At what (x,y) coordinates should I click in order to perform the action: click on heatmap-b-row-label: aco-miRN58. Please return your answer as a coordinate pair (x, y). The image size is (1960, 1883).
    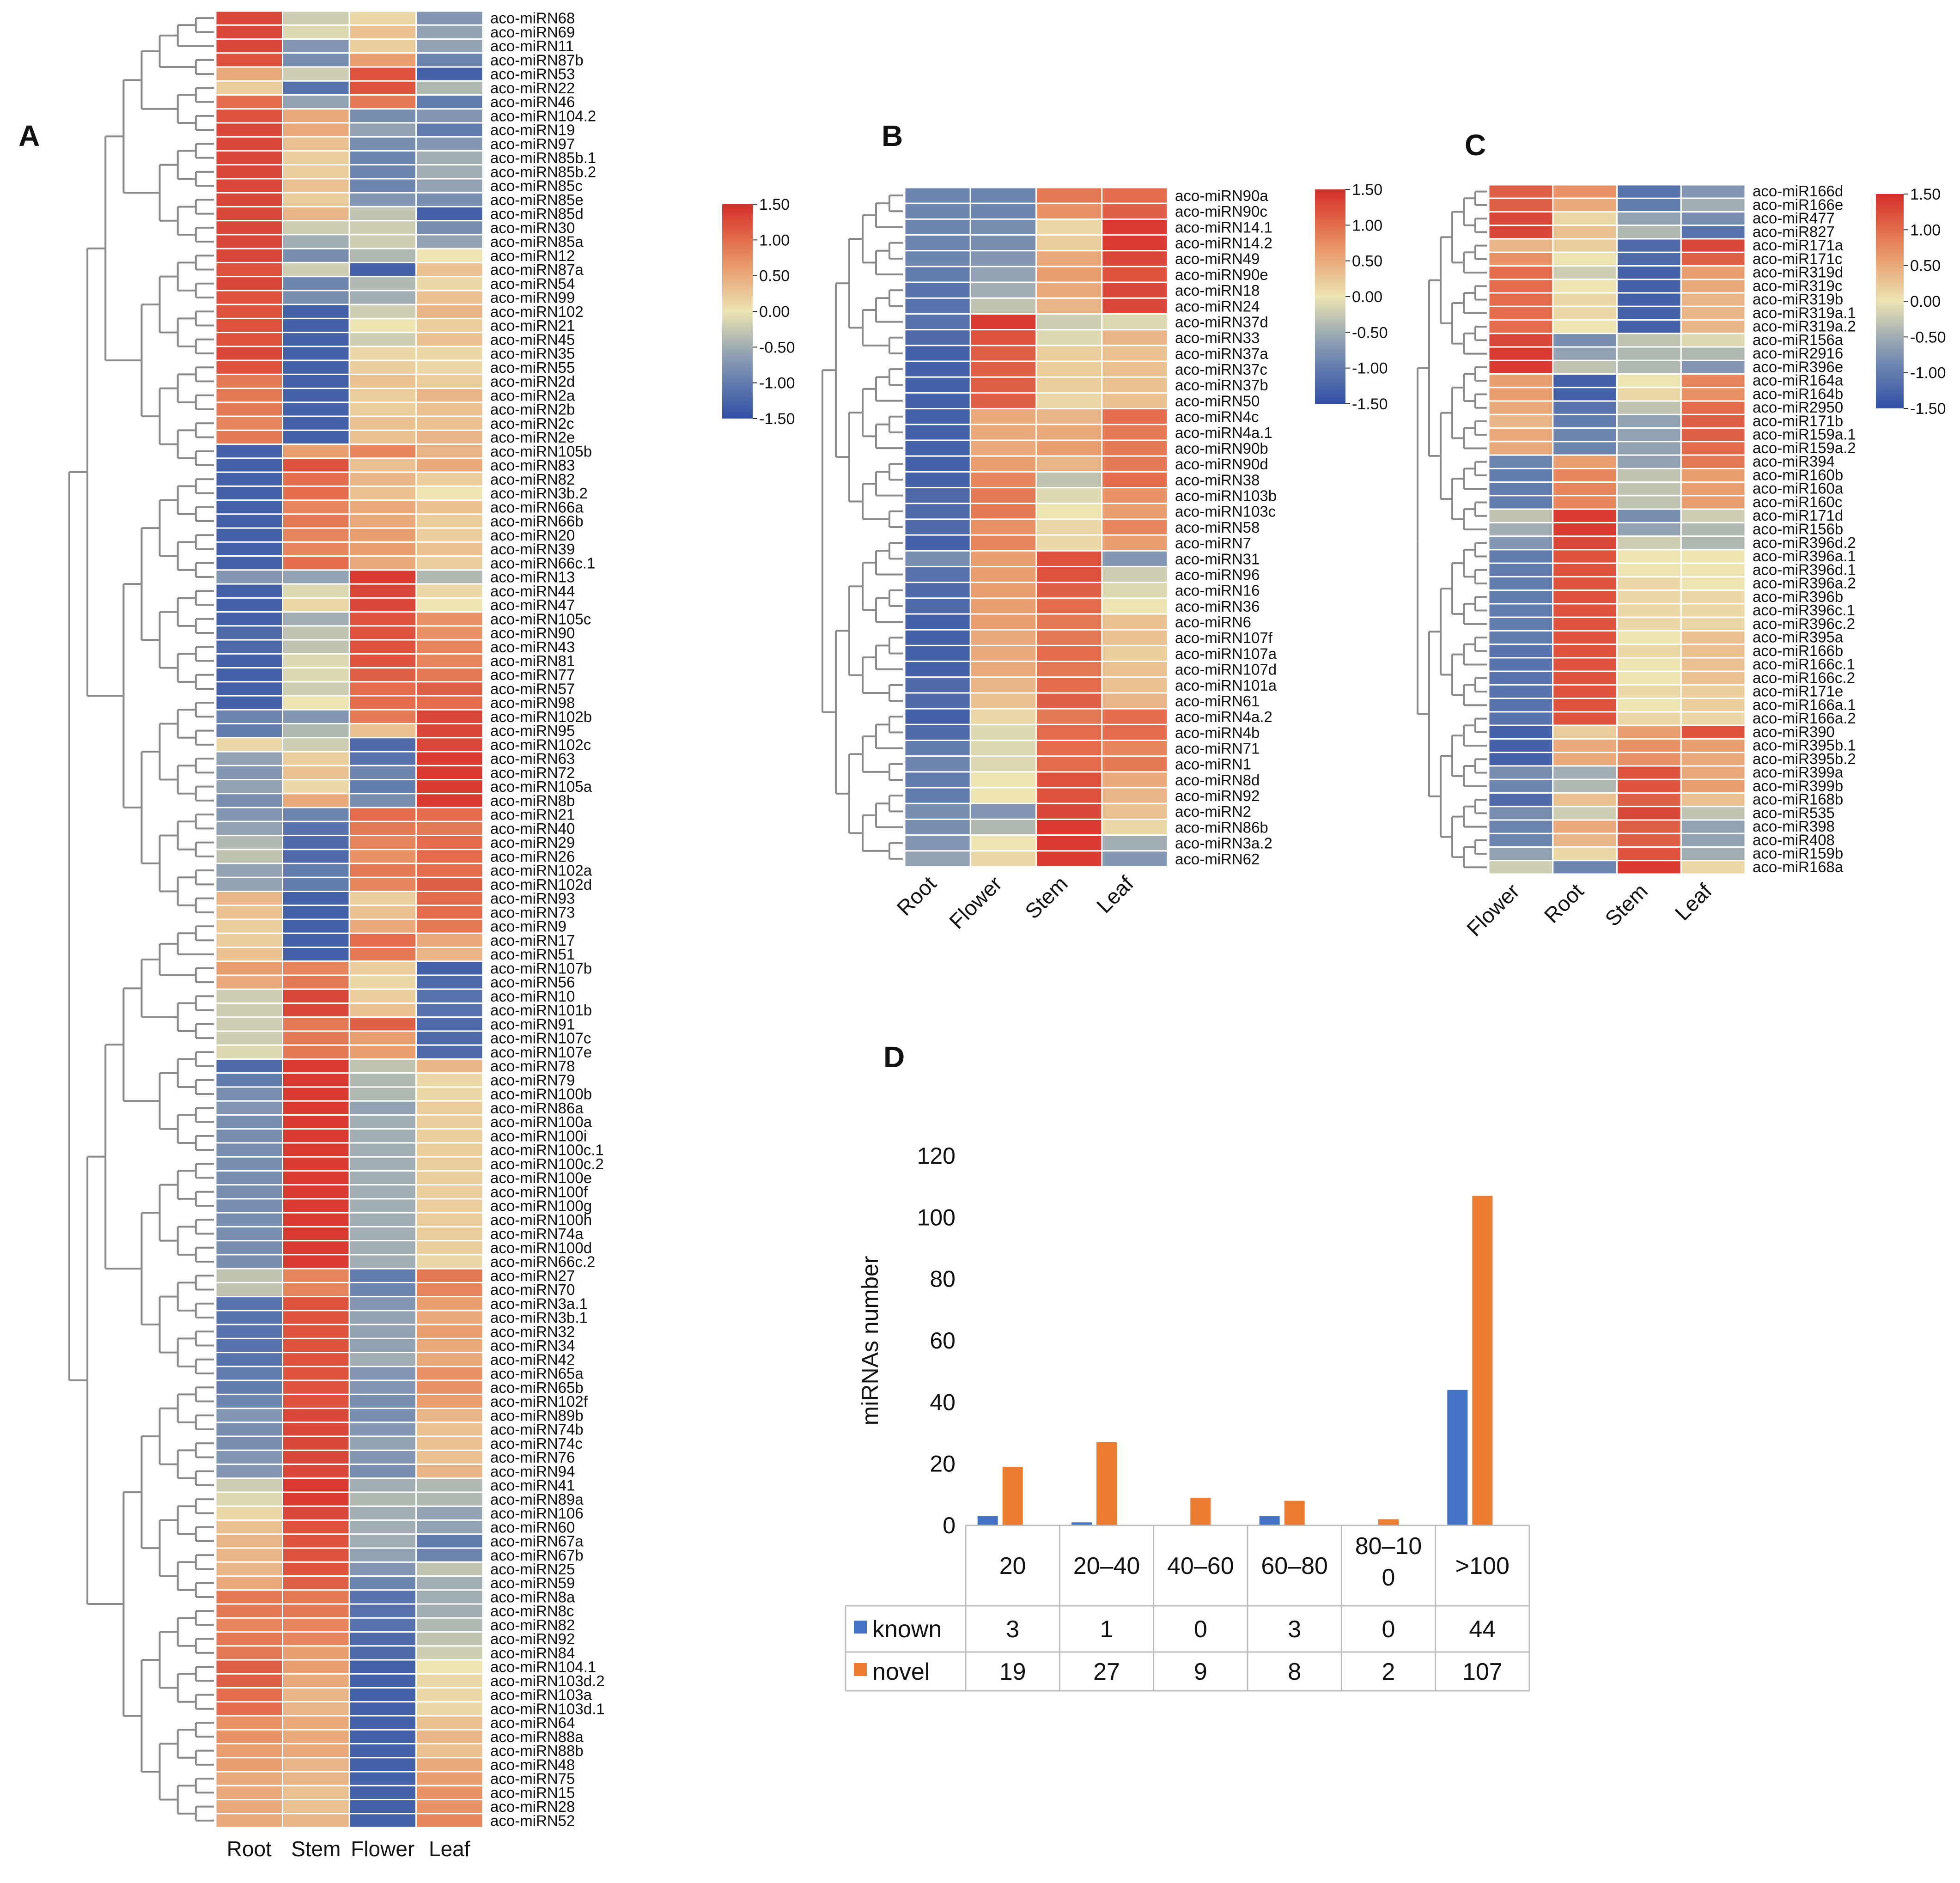
    Looking at the image, I should click on (1217, 528).